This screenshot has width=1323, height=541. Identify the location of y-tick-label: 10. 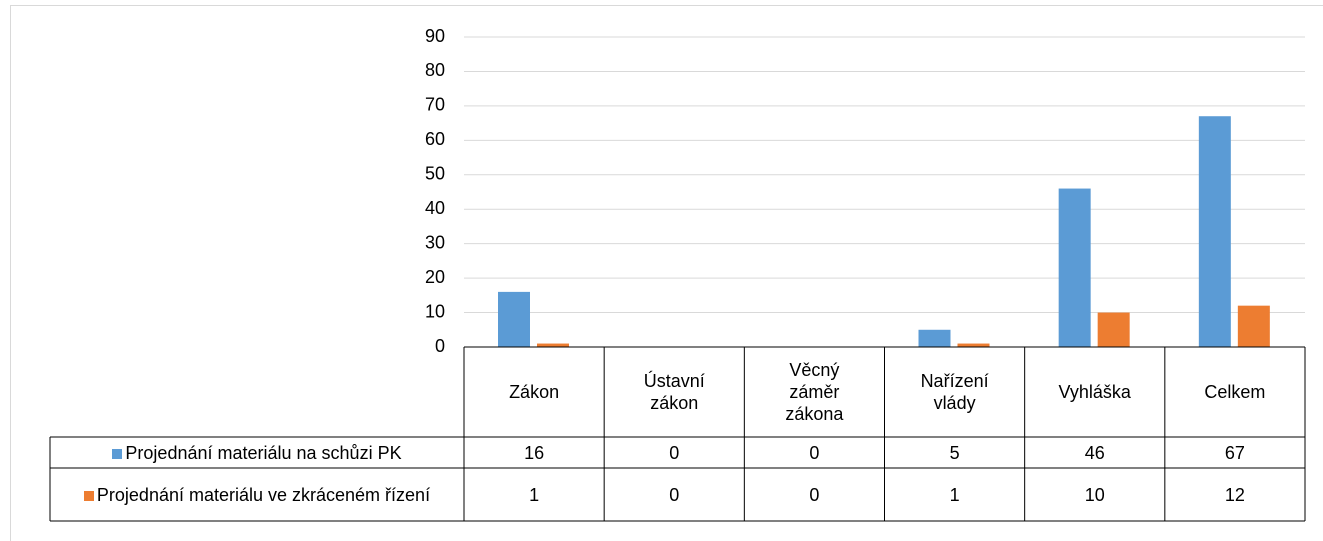
(435, 311).